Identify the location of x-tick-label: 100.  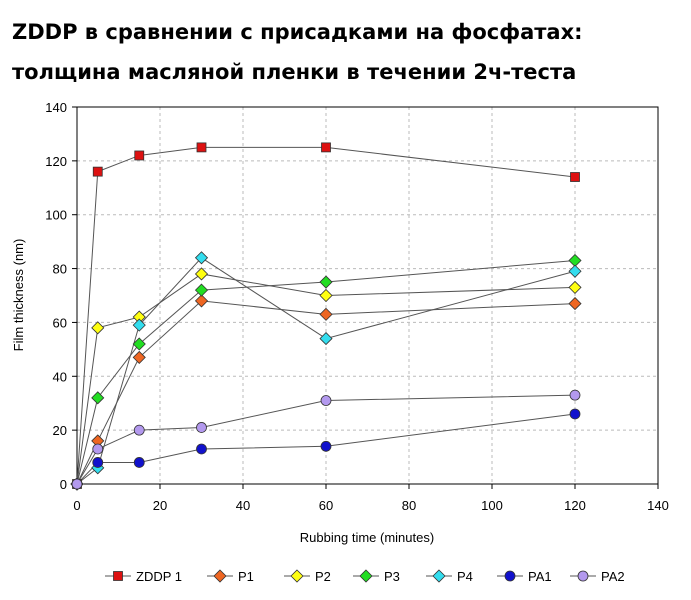
(492, 505).